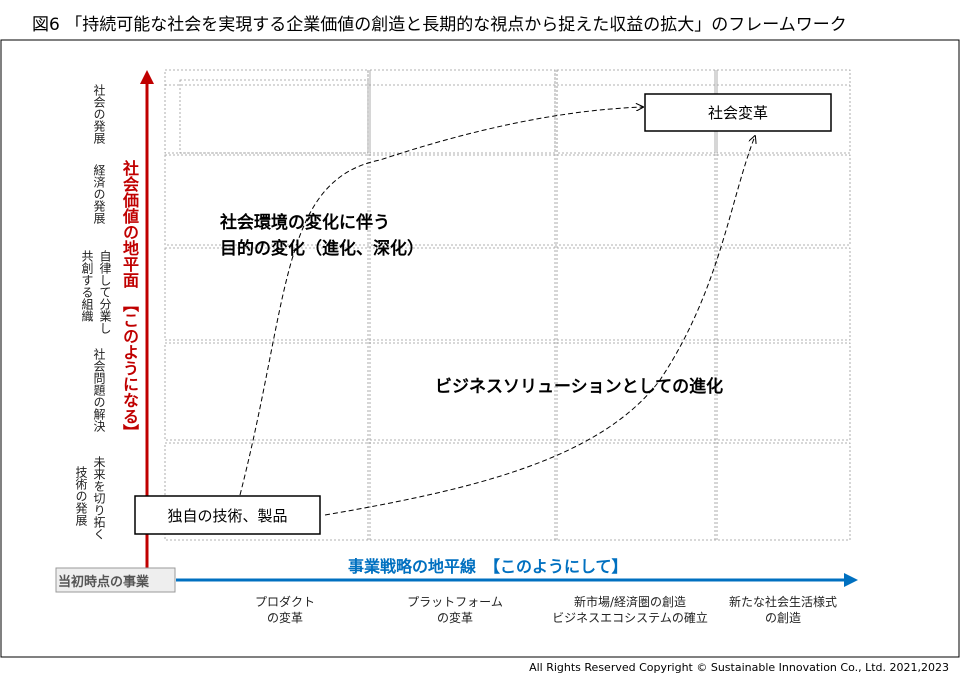  I want to click on y-category: 技術の発展, so click(81, 496).